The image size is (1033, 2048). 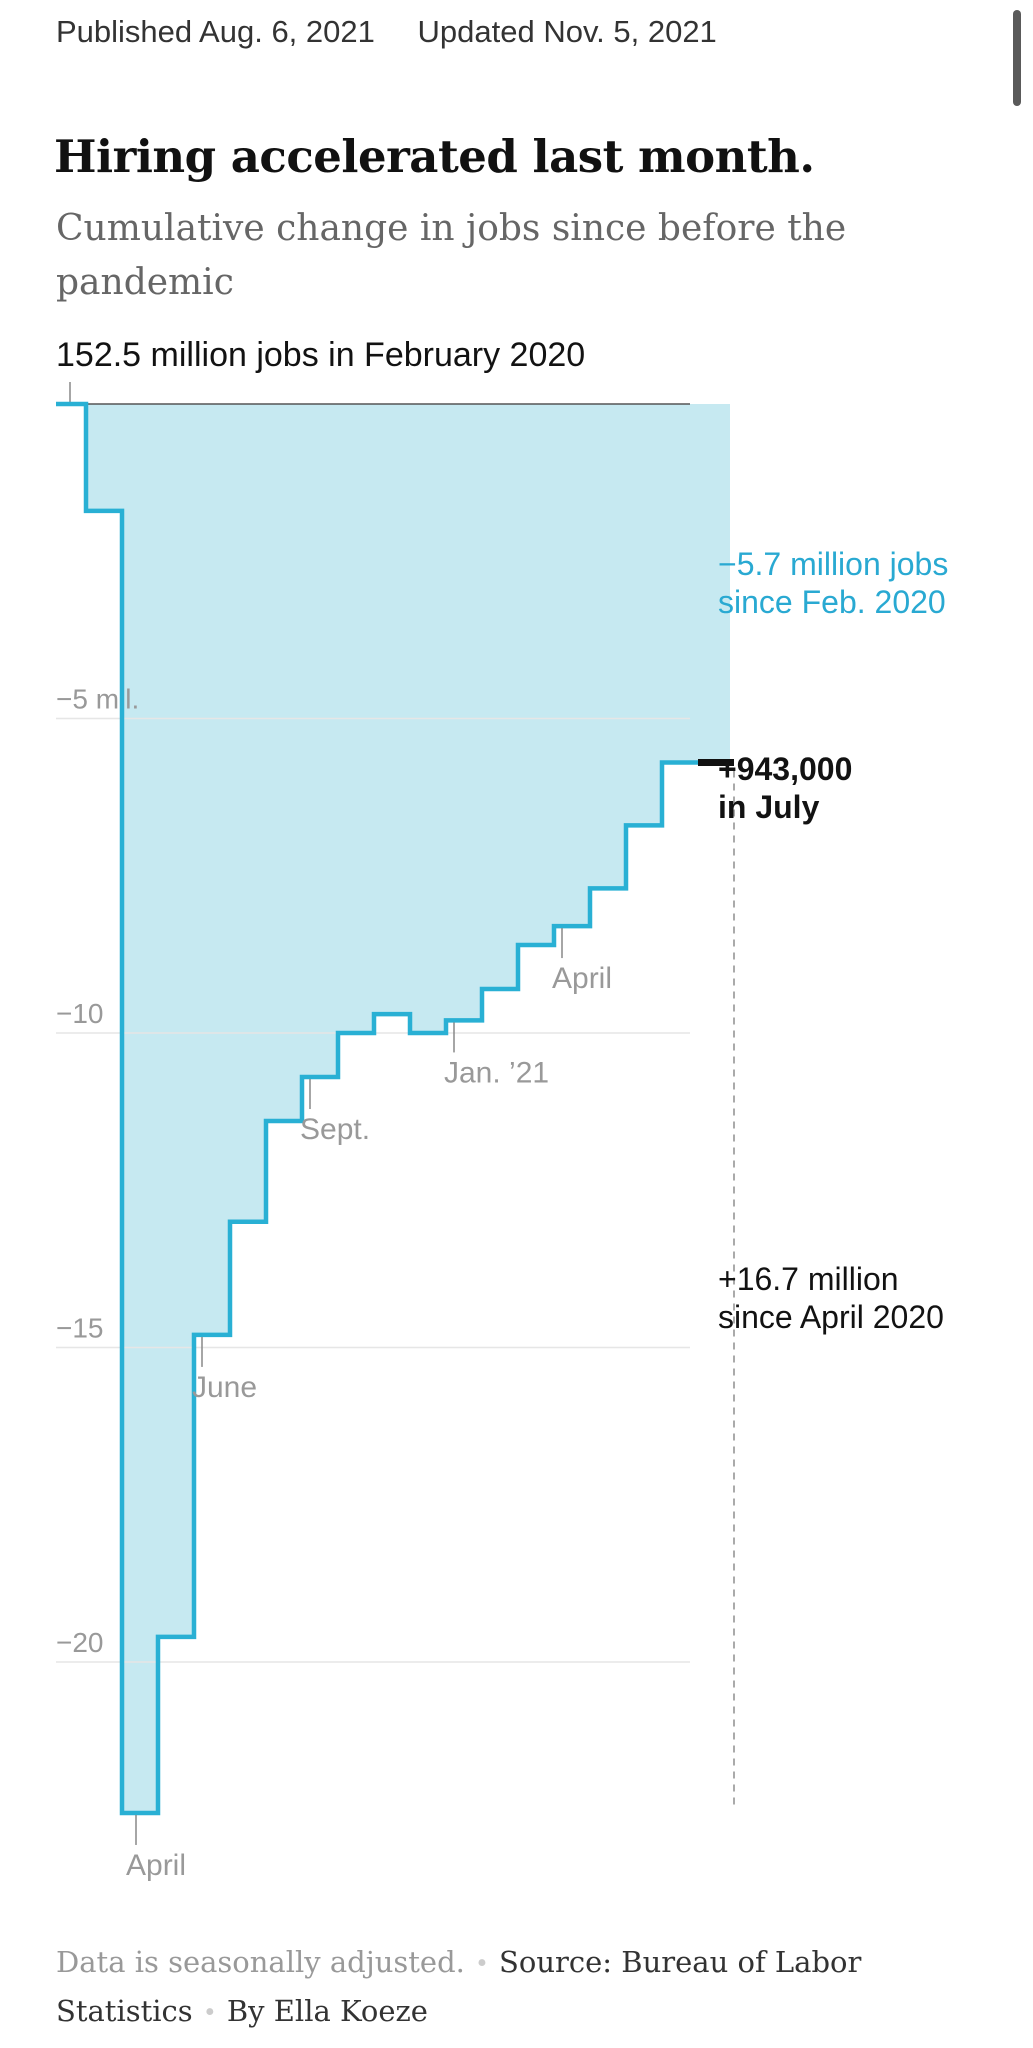 I want to click on chart-title: Hiring accelerated last month., so click(x=434, y=156).